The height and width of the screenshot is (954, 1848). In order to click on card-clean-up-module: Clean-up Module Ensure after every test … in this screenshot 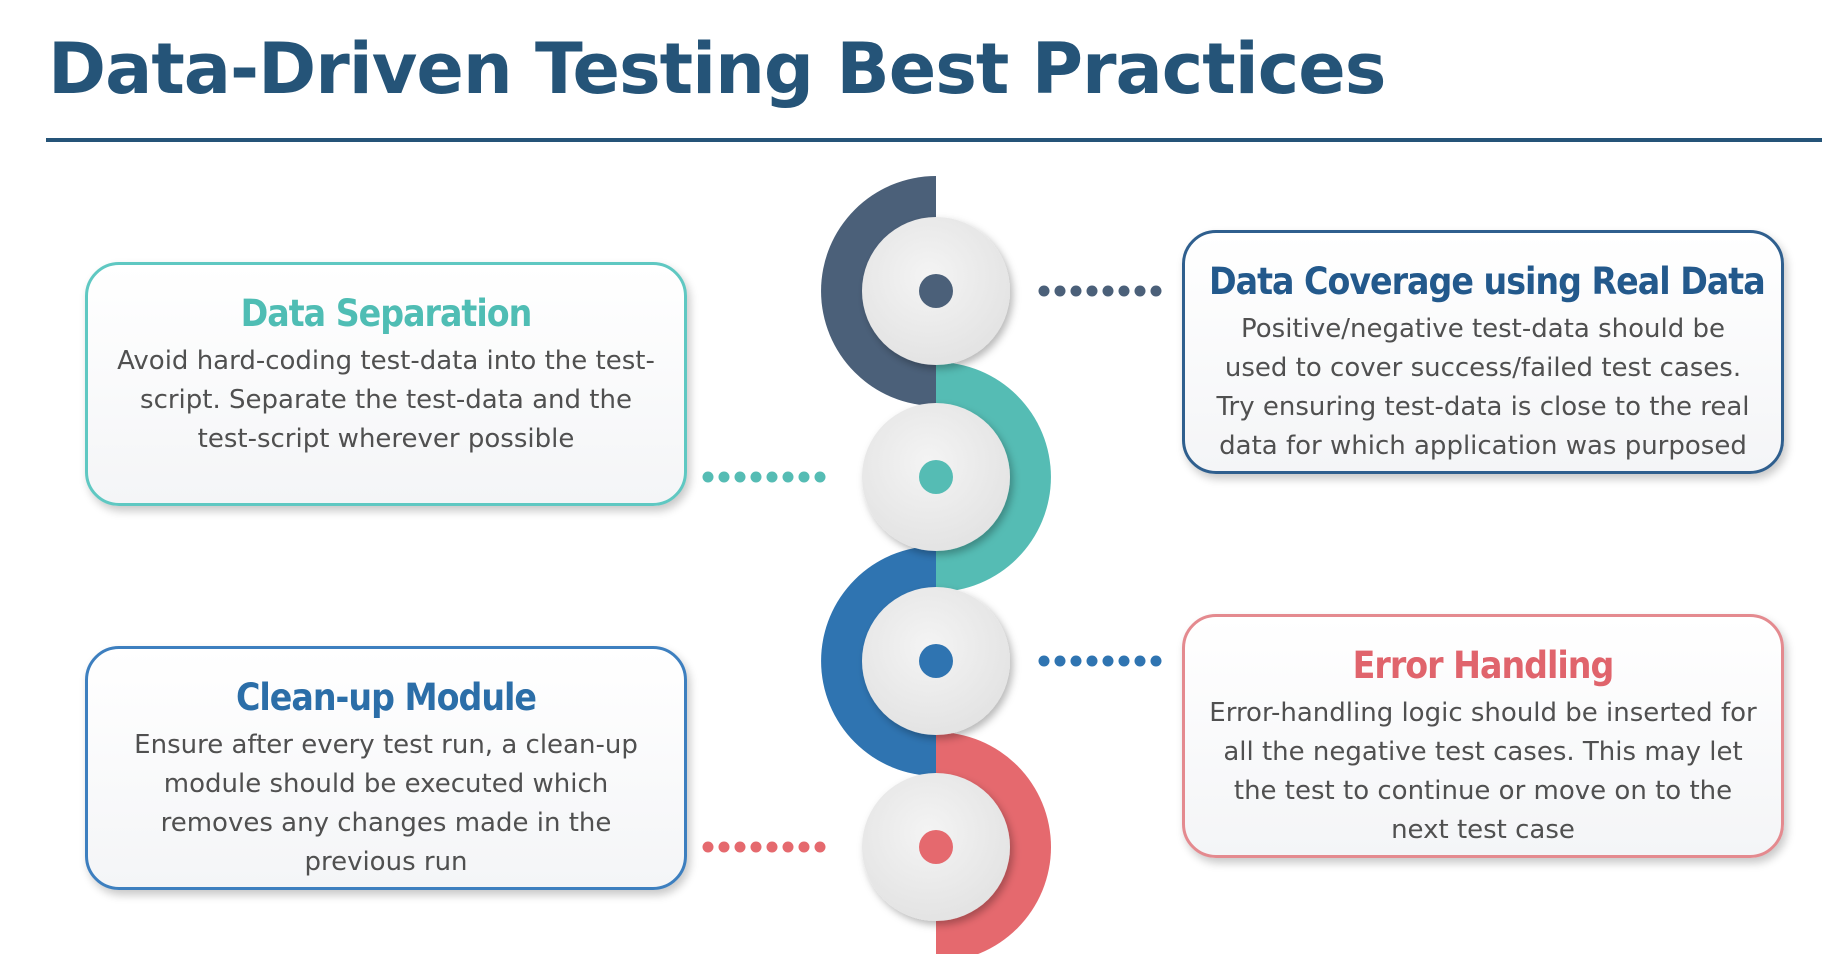, I will do `click(386, 768)`.